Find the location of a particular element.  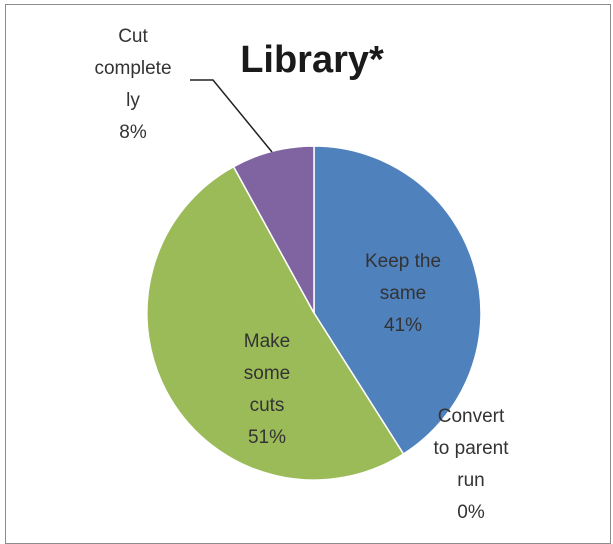

slice-label-1-line-2: run is located at coordinates (470, 480).